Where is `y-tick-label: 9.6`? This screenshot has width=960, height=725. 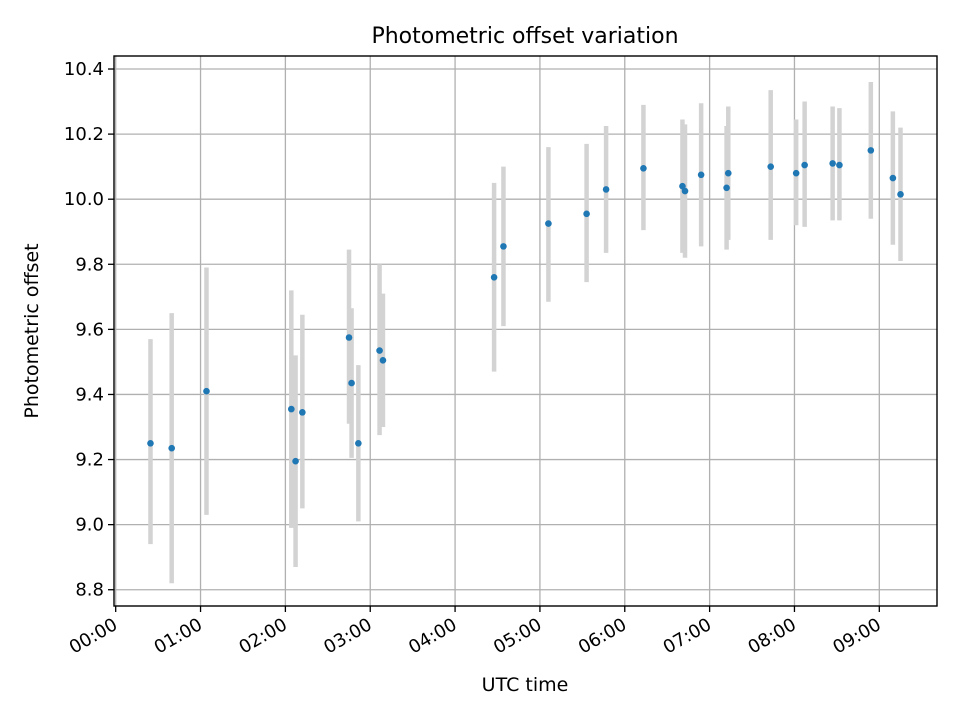
y-tick-label: 9.6 is located at coordinates (89, 329).